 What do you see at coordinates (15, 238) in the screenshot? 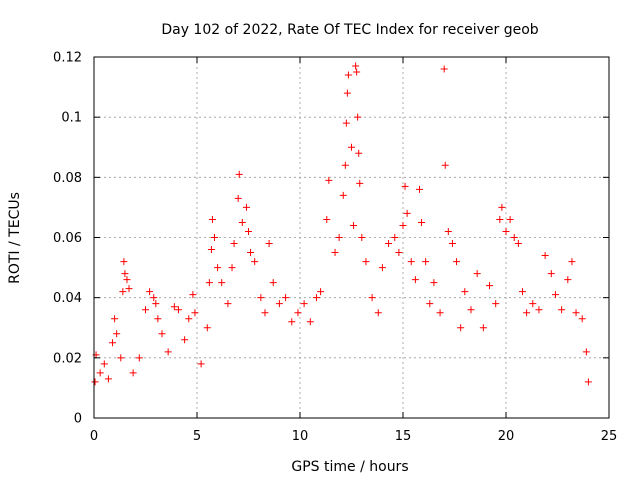
I see `y-axis-label: ROTI / TECUs` at bounding box center [15, 238].